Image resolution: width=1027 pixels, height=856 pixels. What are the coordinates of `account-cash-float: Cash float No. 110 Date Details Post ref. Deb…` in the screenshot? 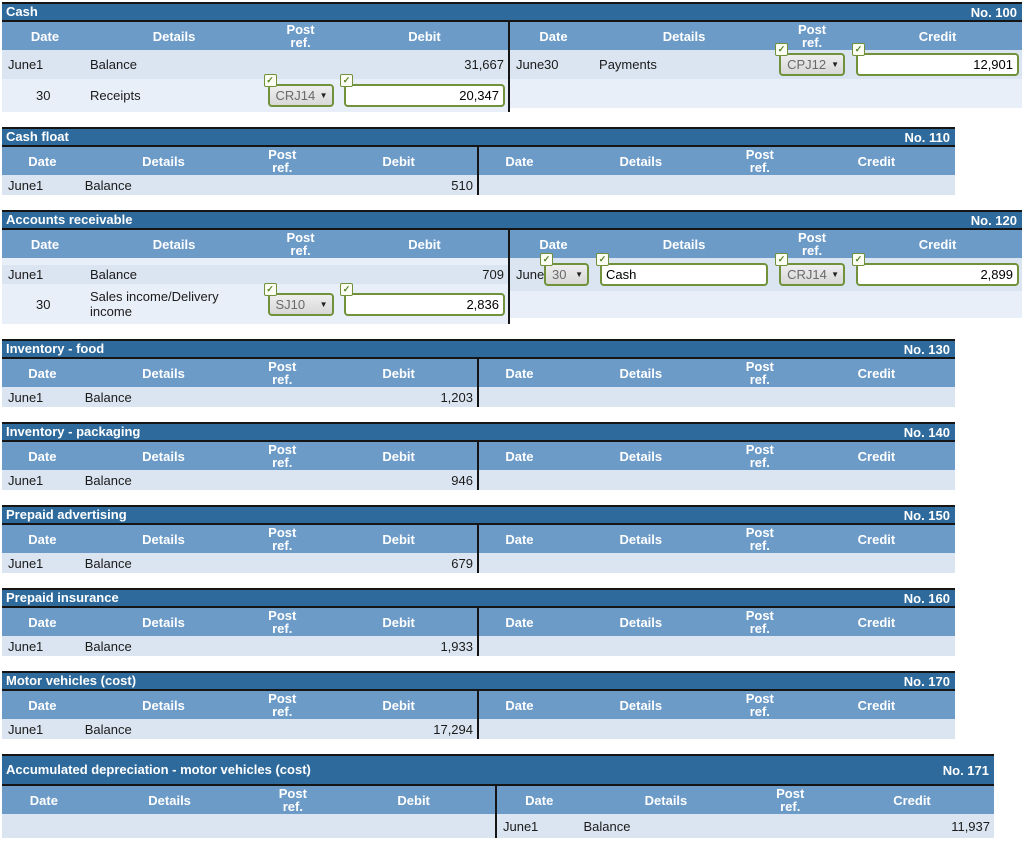 It's located at (478, 161).